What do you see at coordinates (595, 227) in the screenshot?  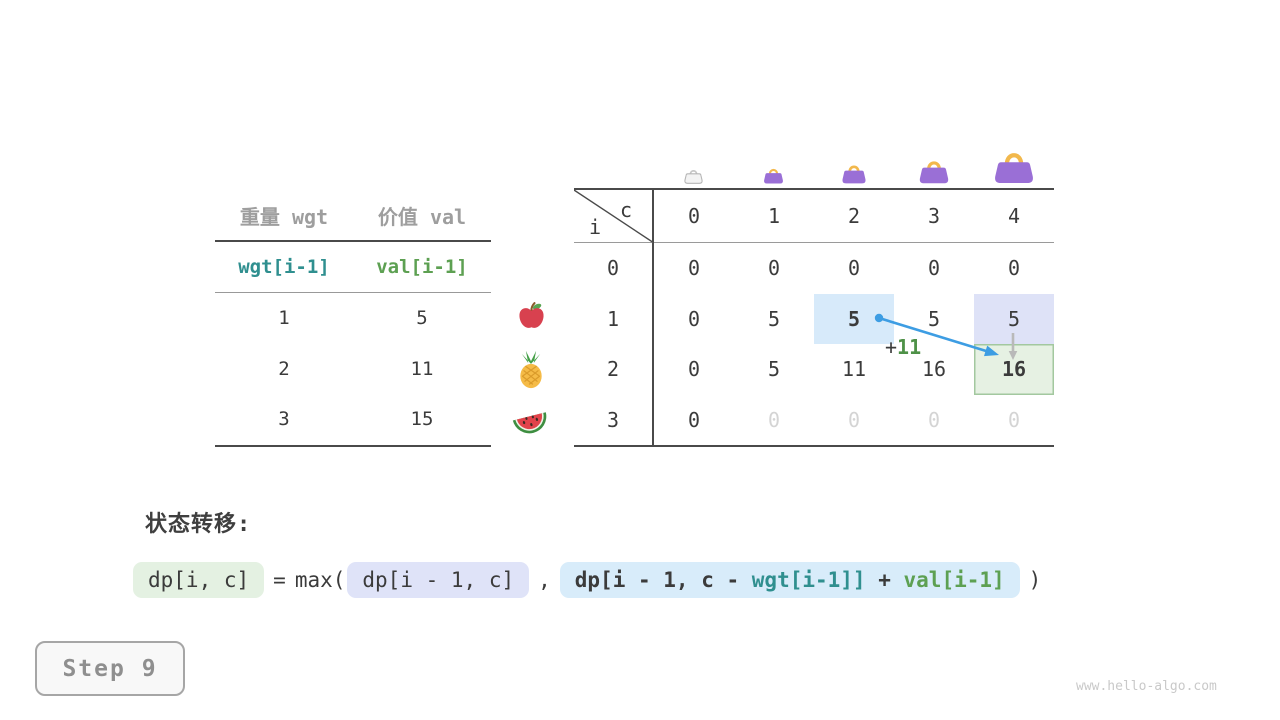 I see `row-axis-label: i` at bounding box center [595, 227].